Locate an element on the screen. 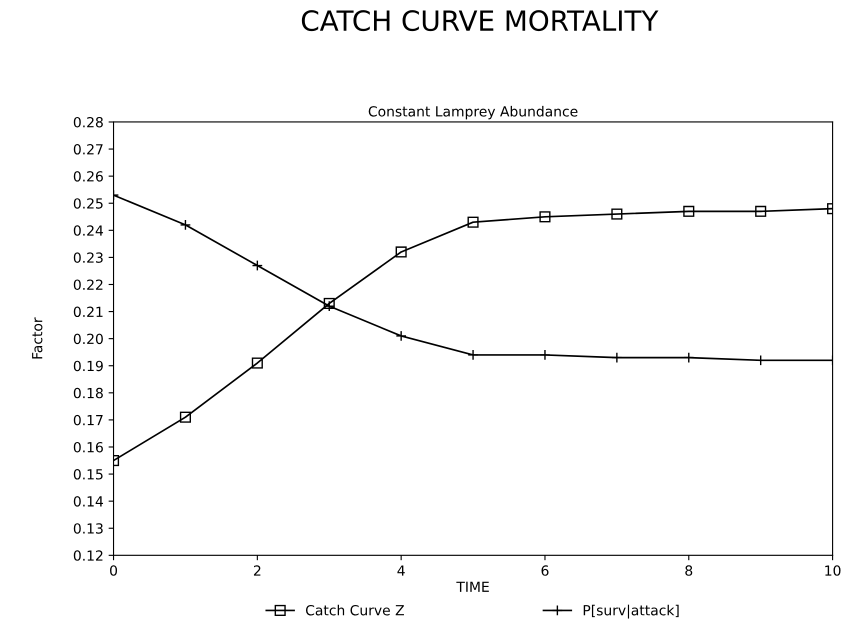 This screenshot has width=841, height=642. legend-label: Catch Curve Z is located at coordinates (355, 610).